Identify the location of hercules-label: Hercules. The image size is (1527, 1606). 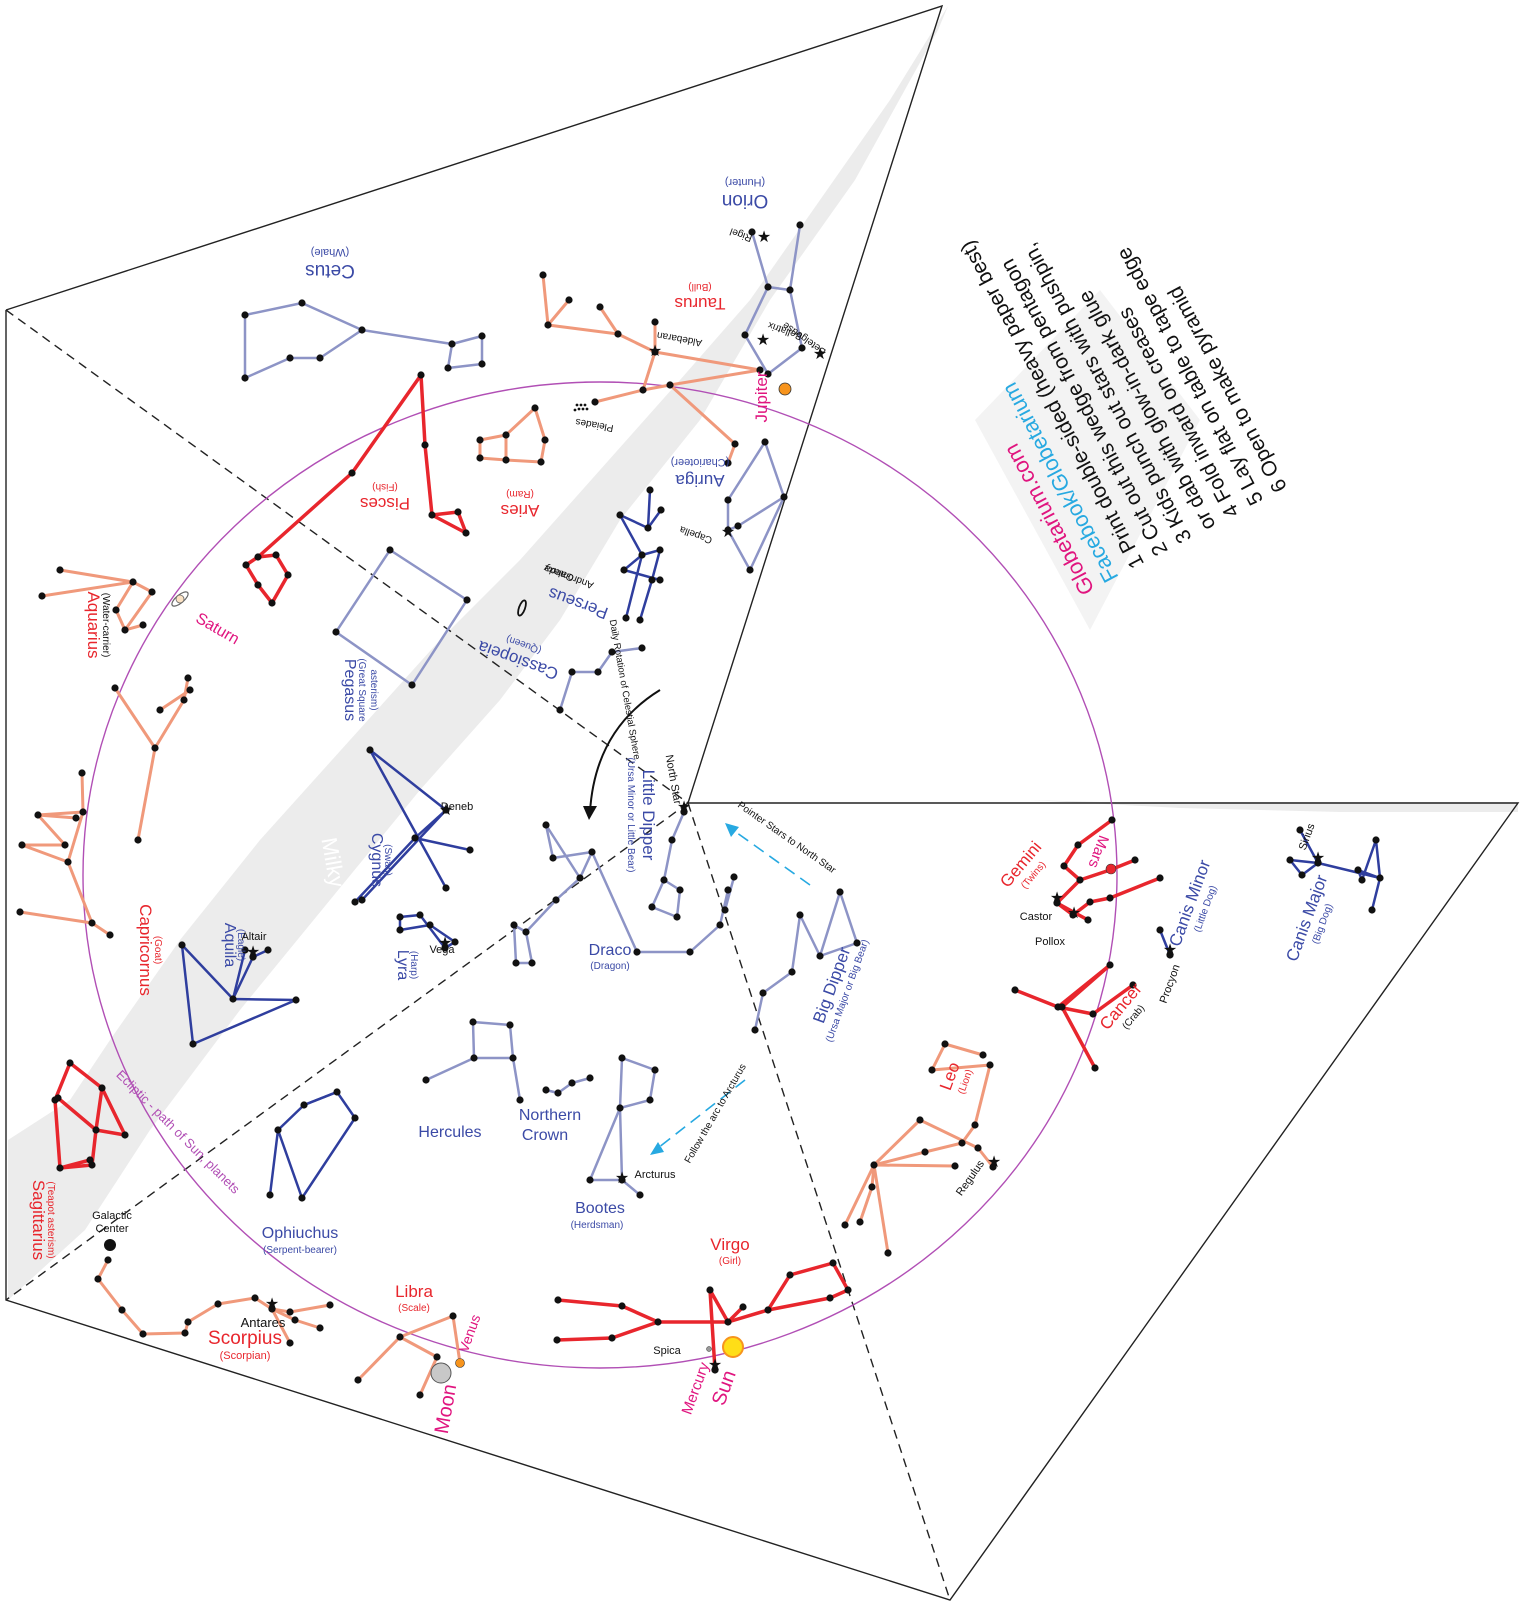
(449, 1132).